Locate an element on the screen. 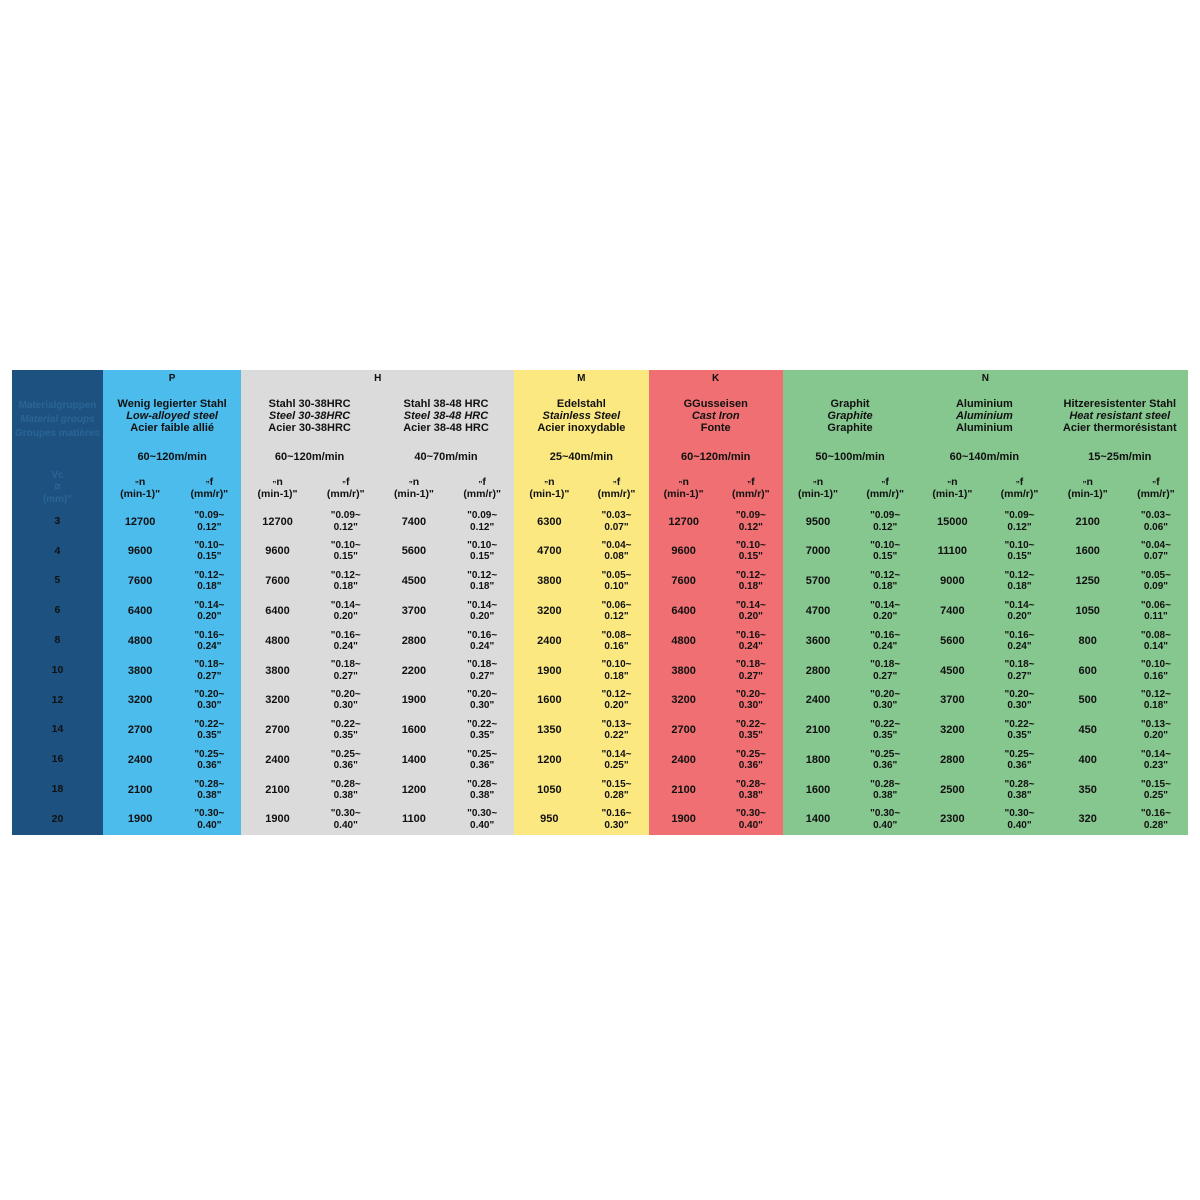 The image size is (1200, 1200). spindle-speed-cell: 350 is located at coordinates (1087, 789).